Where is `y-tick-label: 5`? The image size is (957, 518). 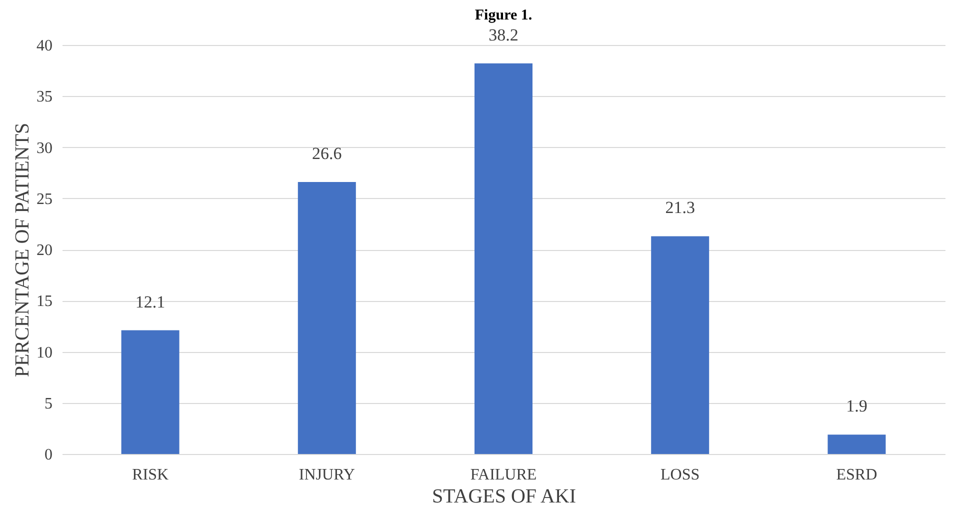
y-tick-label: 5 is located at coordinates (48, 403).